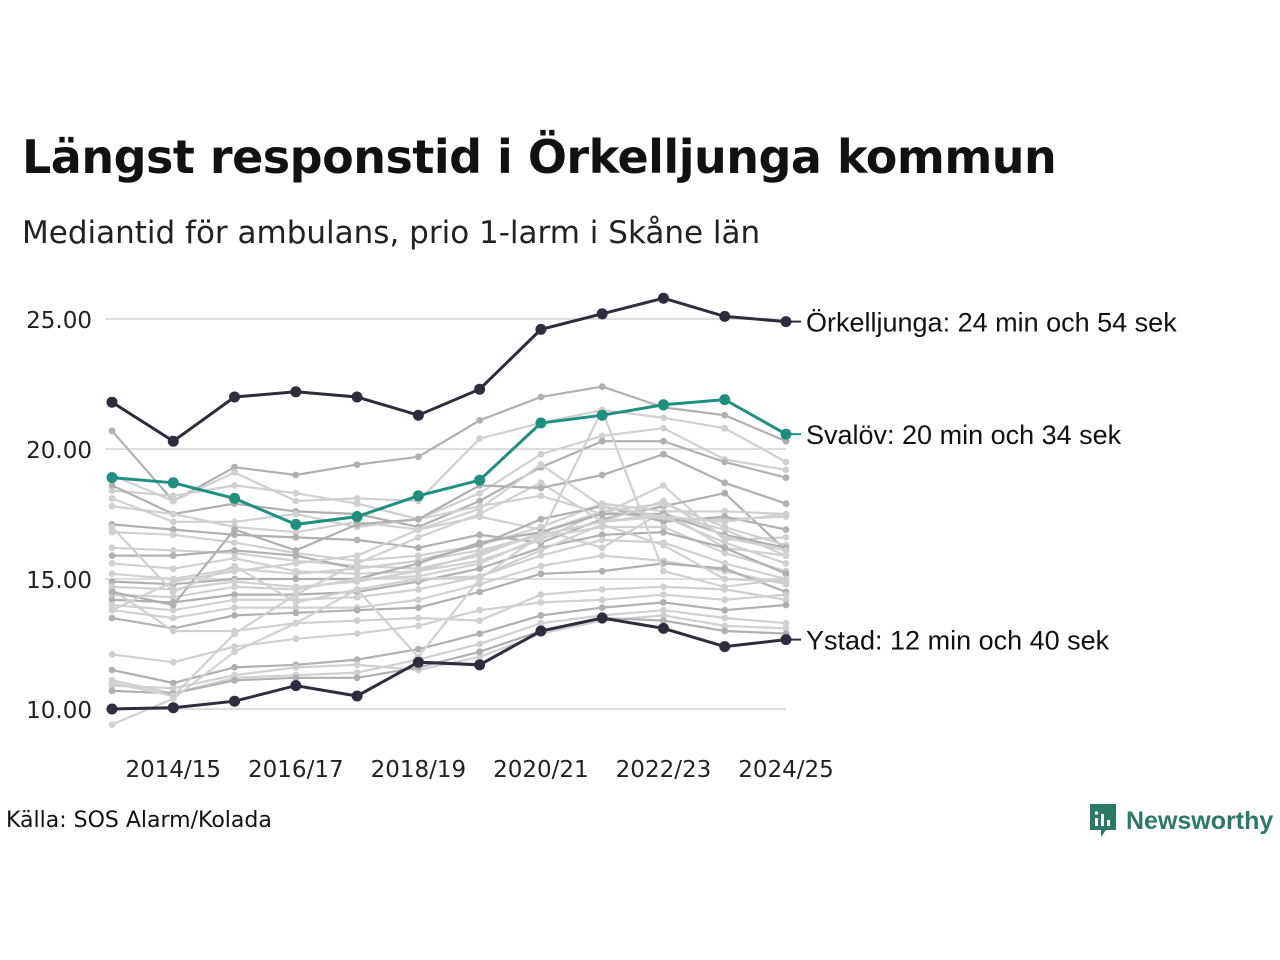  Describe the element at coordinates (1180, 821) in the screenshot. I see `brand-logo: Newsworthy` at that location.